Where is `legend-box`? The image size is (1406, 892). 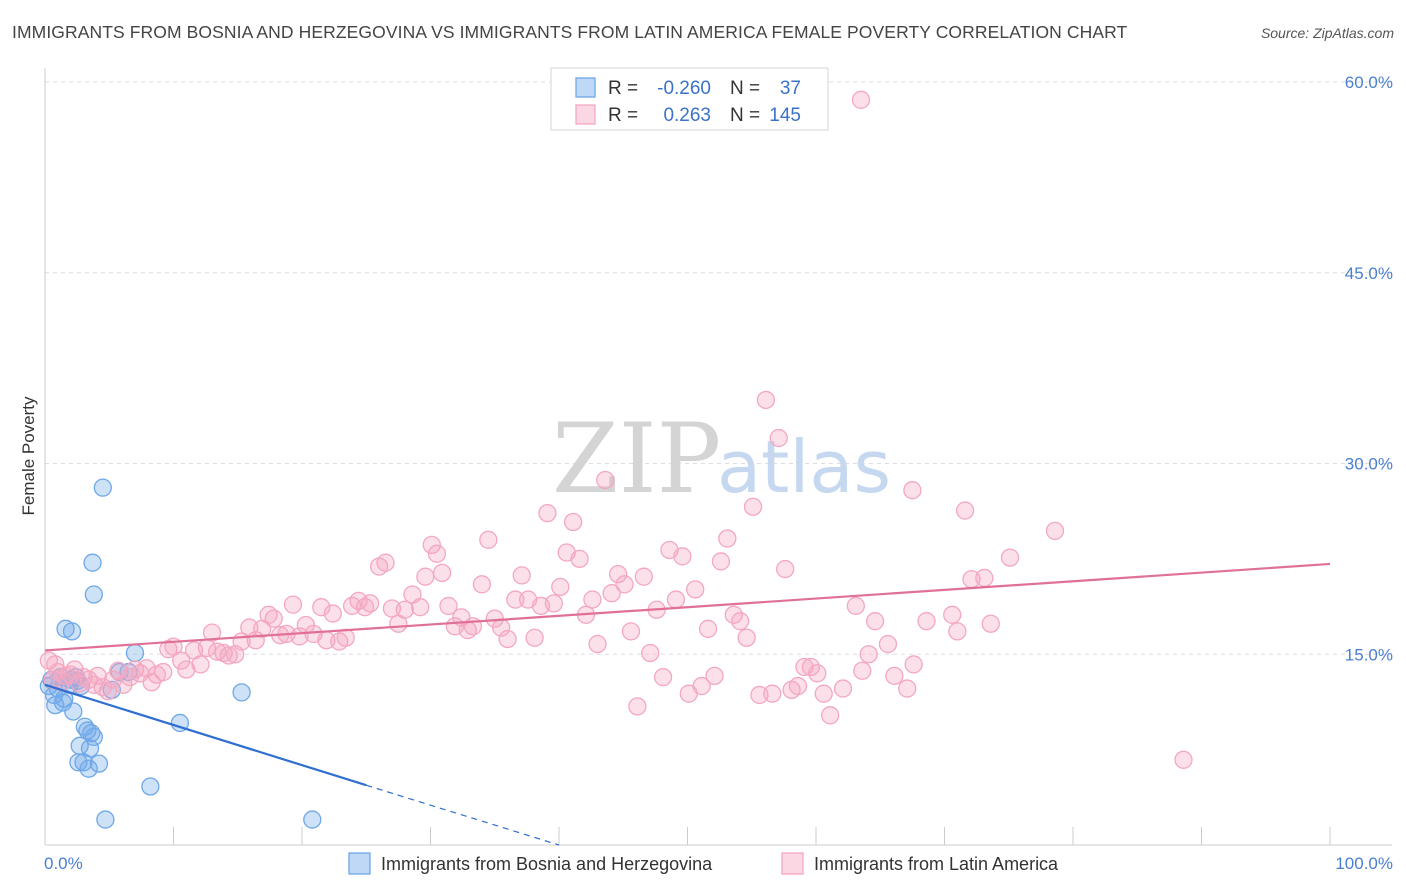
legend-box is located at coordinates (689, 99).